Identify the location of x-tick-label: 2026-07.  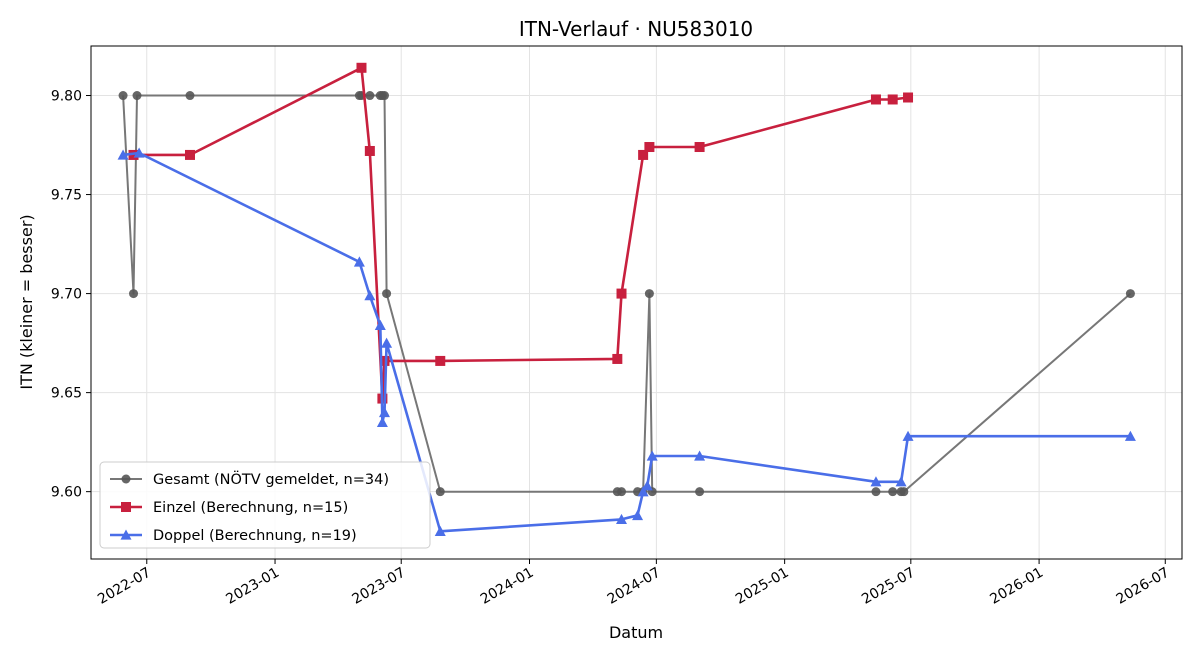
(1143, 586).